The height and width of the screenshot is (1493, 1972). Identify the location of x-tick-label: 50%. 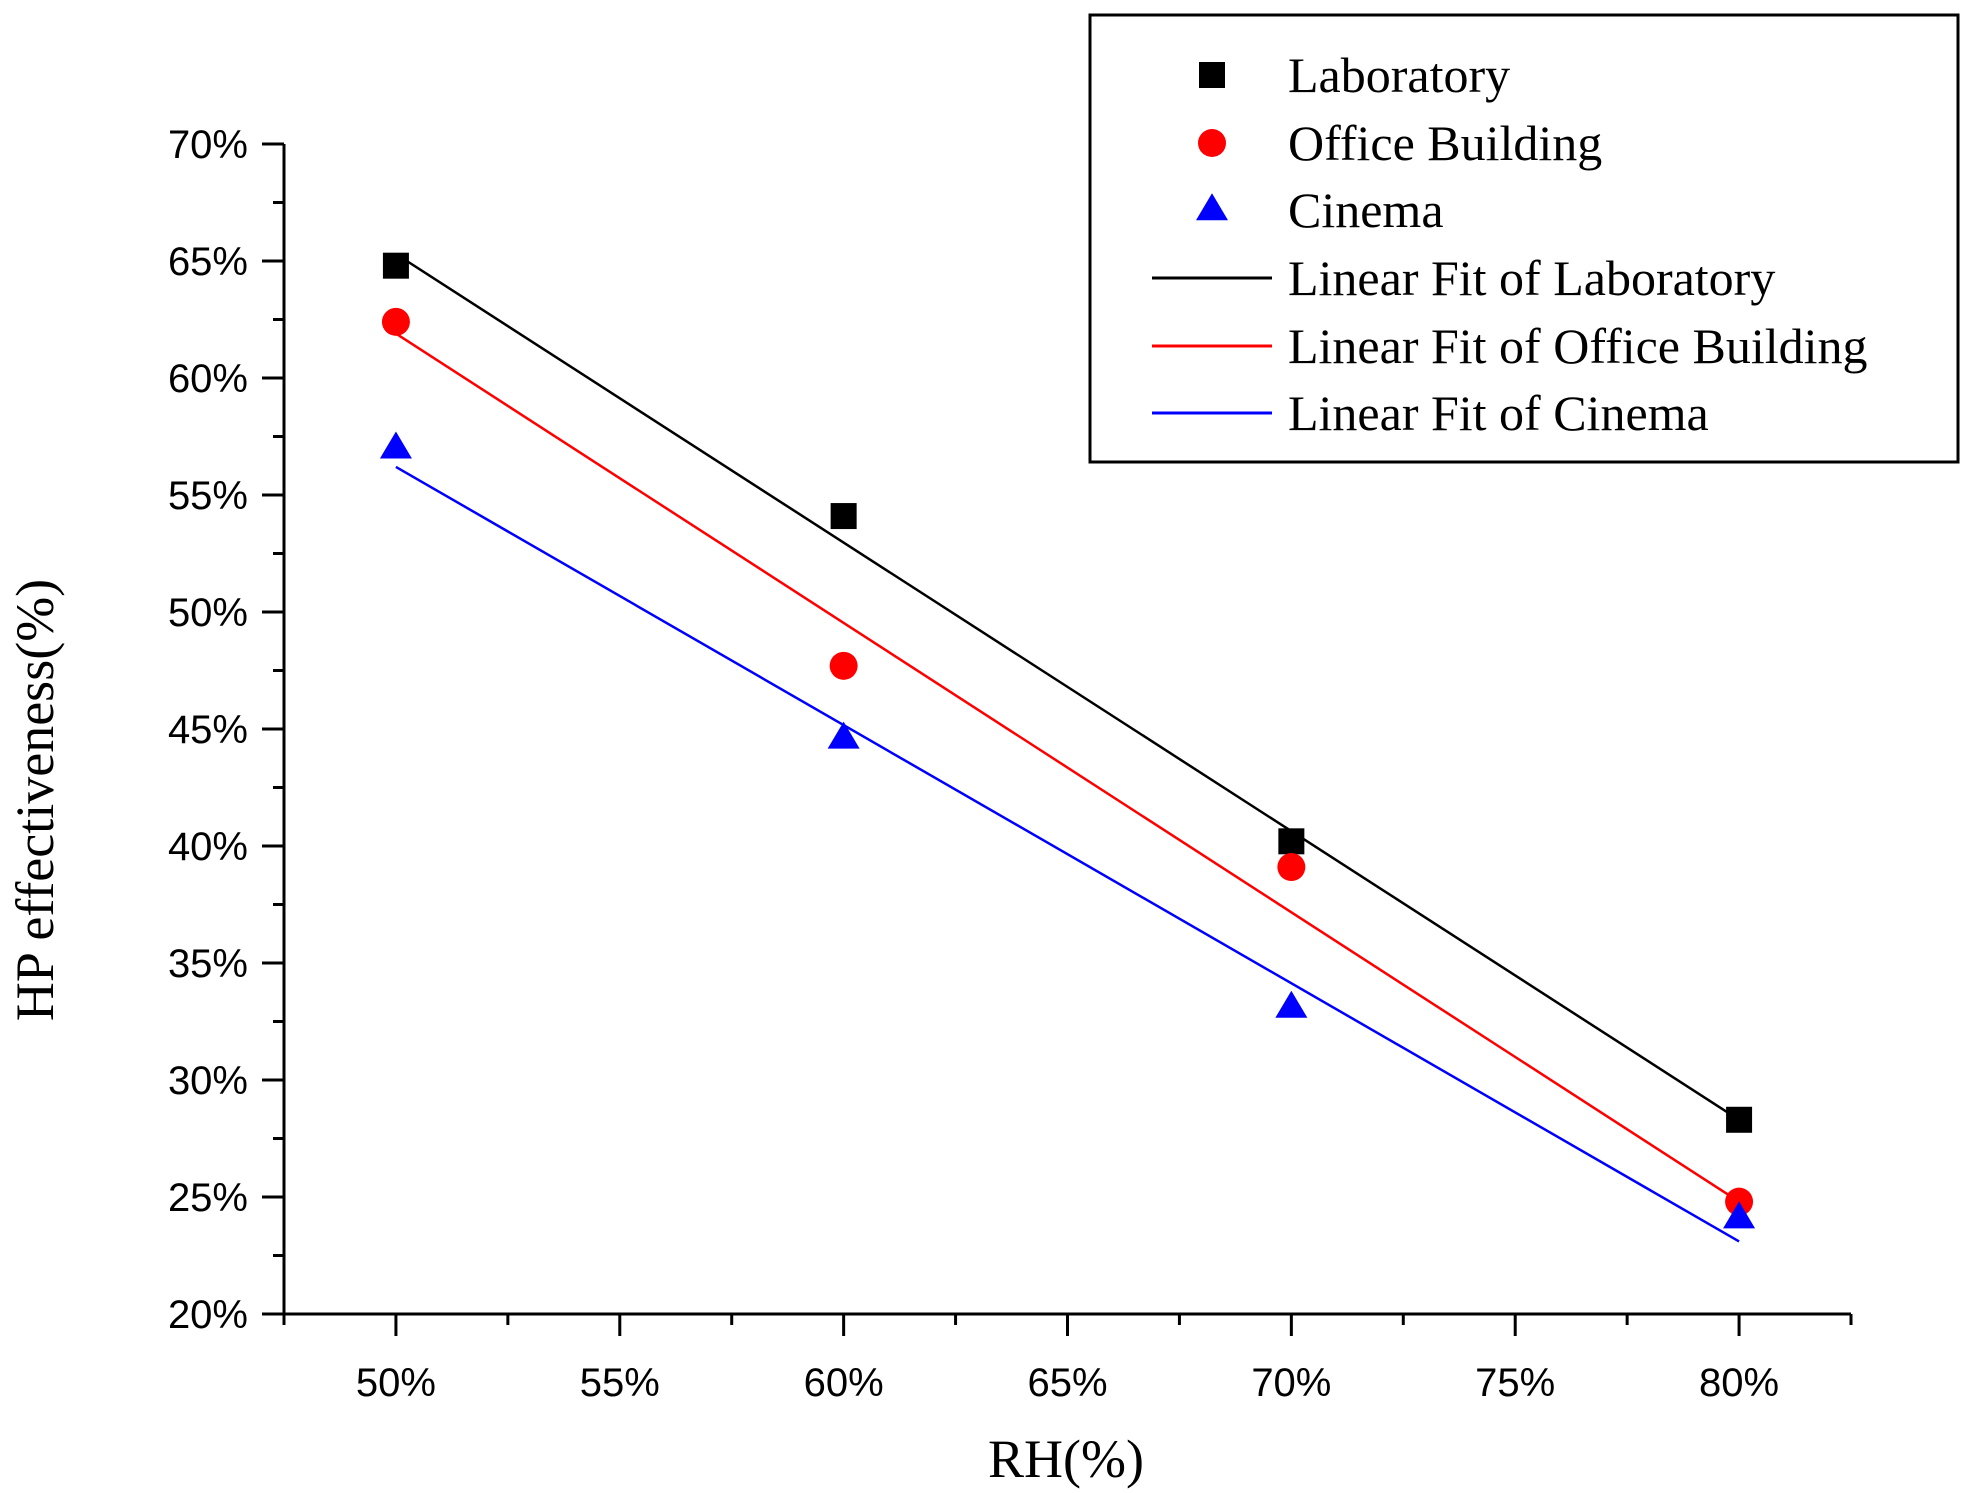
(396, 1383).